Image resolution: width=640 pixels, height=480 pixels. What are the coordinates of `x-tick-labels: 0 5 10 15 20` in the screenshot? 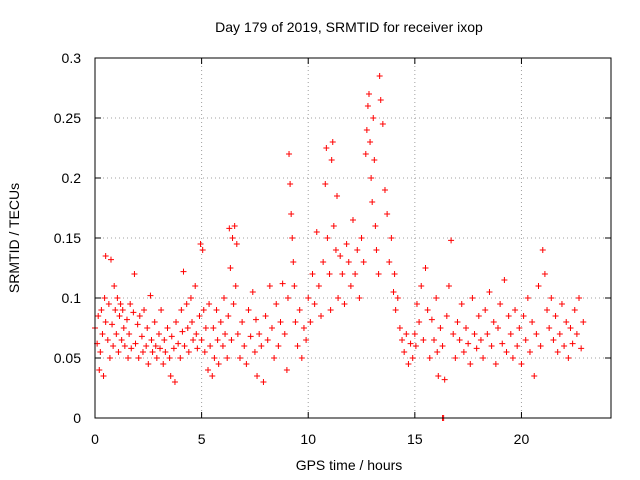 It's located at (310, 439).